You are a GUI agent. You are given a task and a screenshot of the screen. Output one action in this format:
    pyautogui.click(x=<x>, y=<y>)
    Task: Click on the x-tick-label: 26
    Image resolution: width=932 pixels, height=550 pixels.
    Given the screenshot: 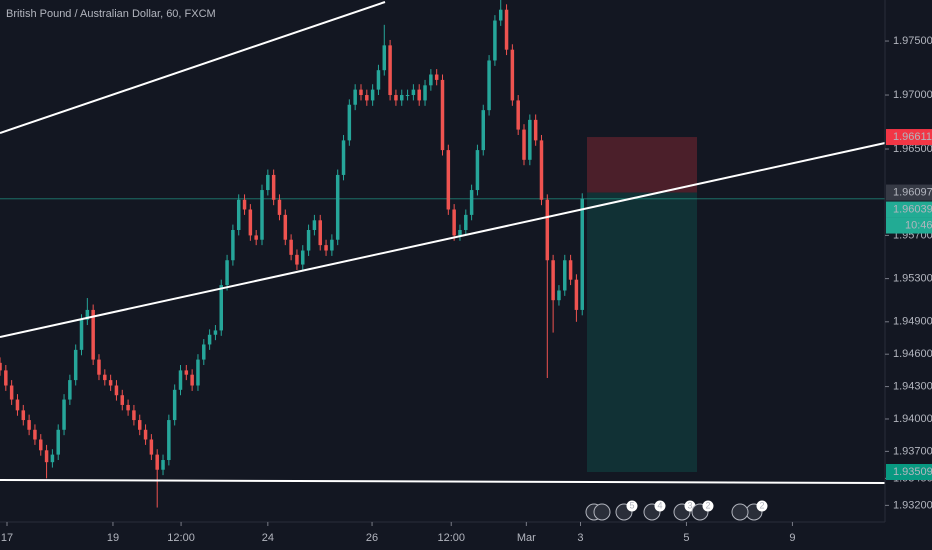 What is the action you would take?
    pyautogui.click(x=372, y=538)
    